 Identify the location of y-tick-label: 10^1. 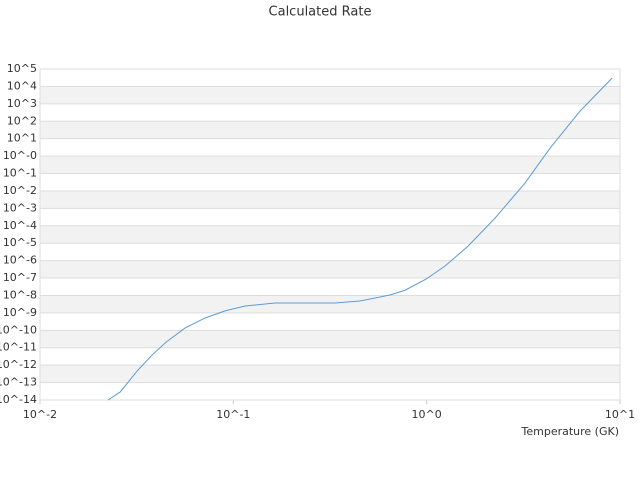
(22, 138).